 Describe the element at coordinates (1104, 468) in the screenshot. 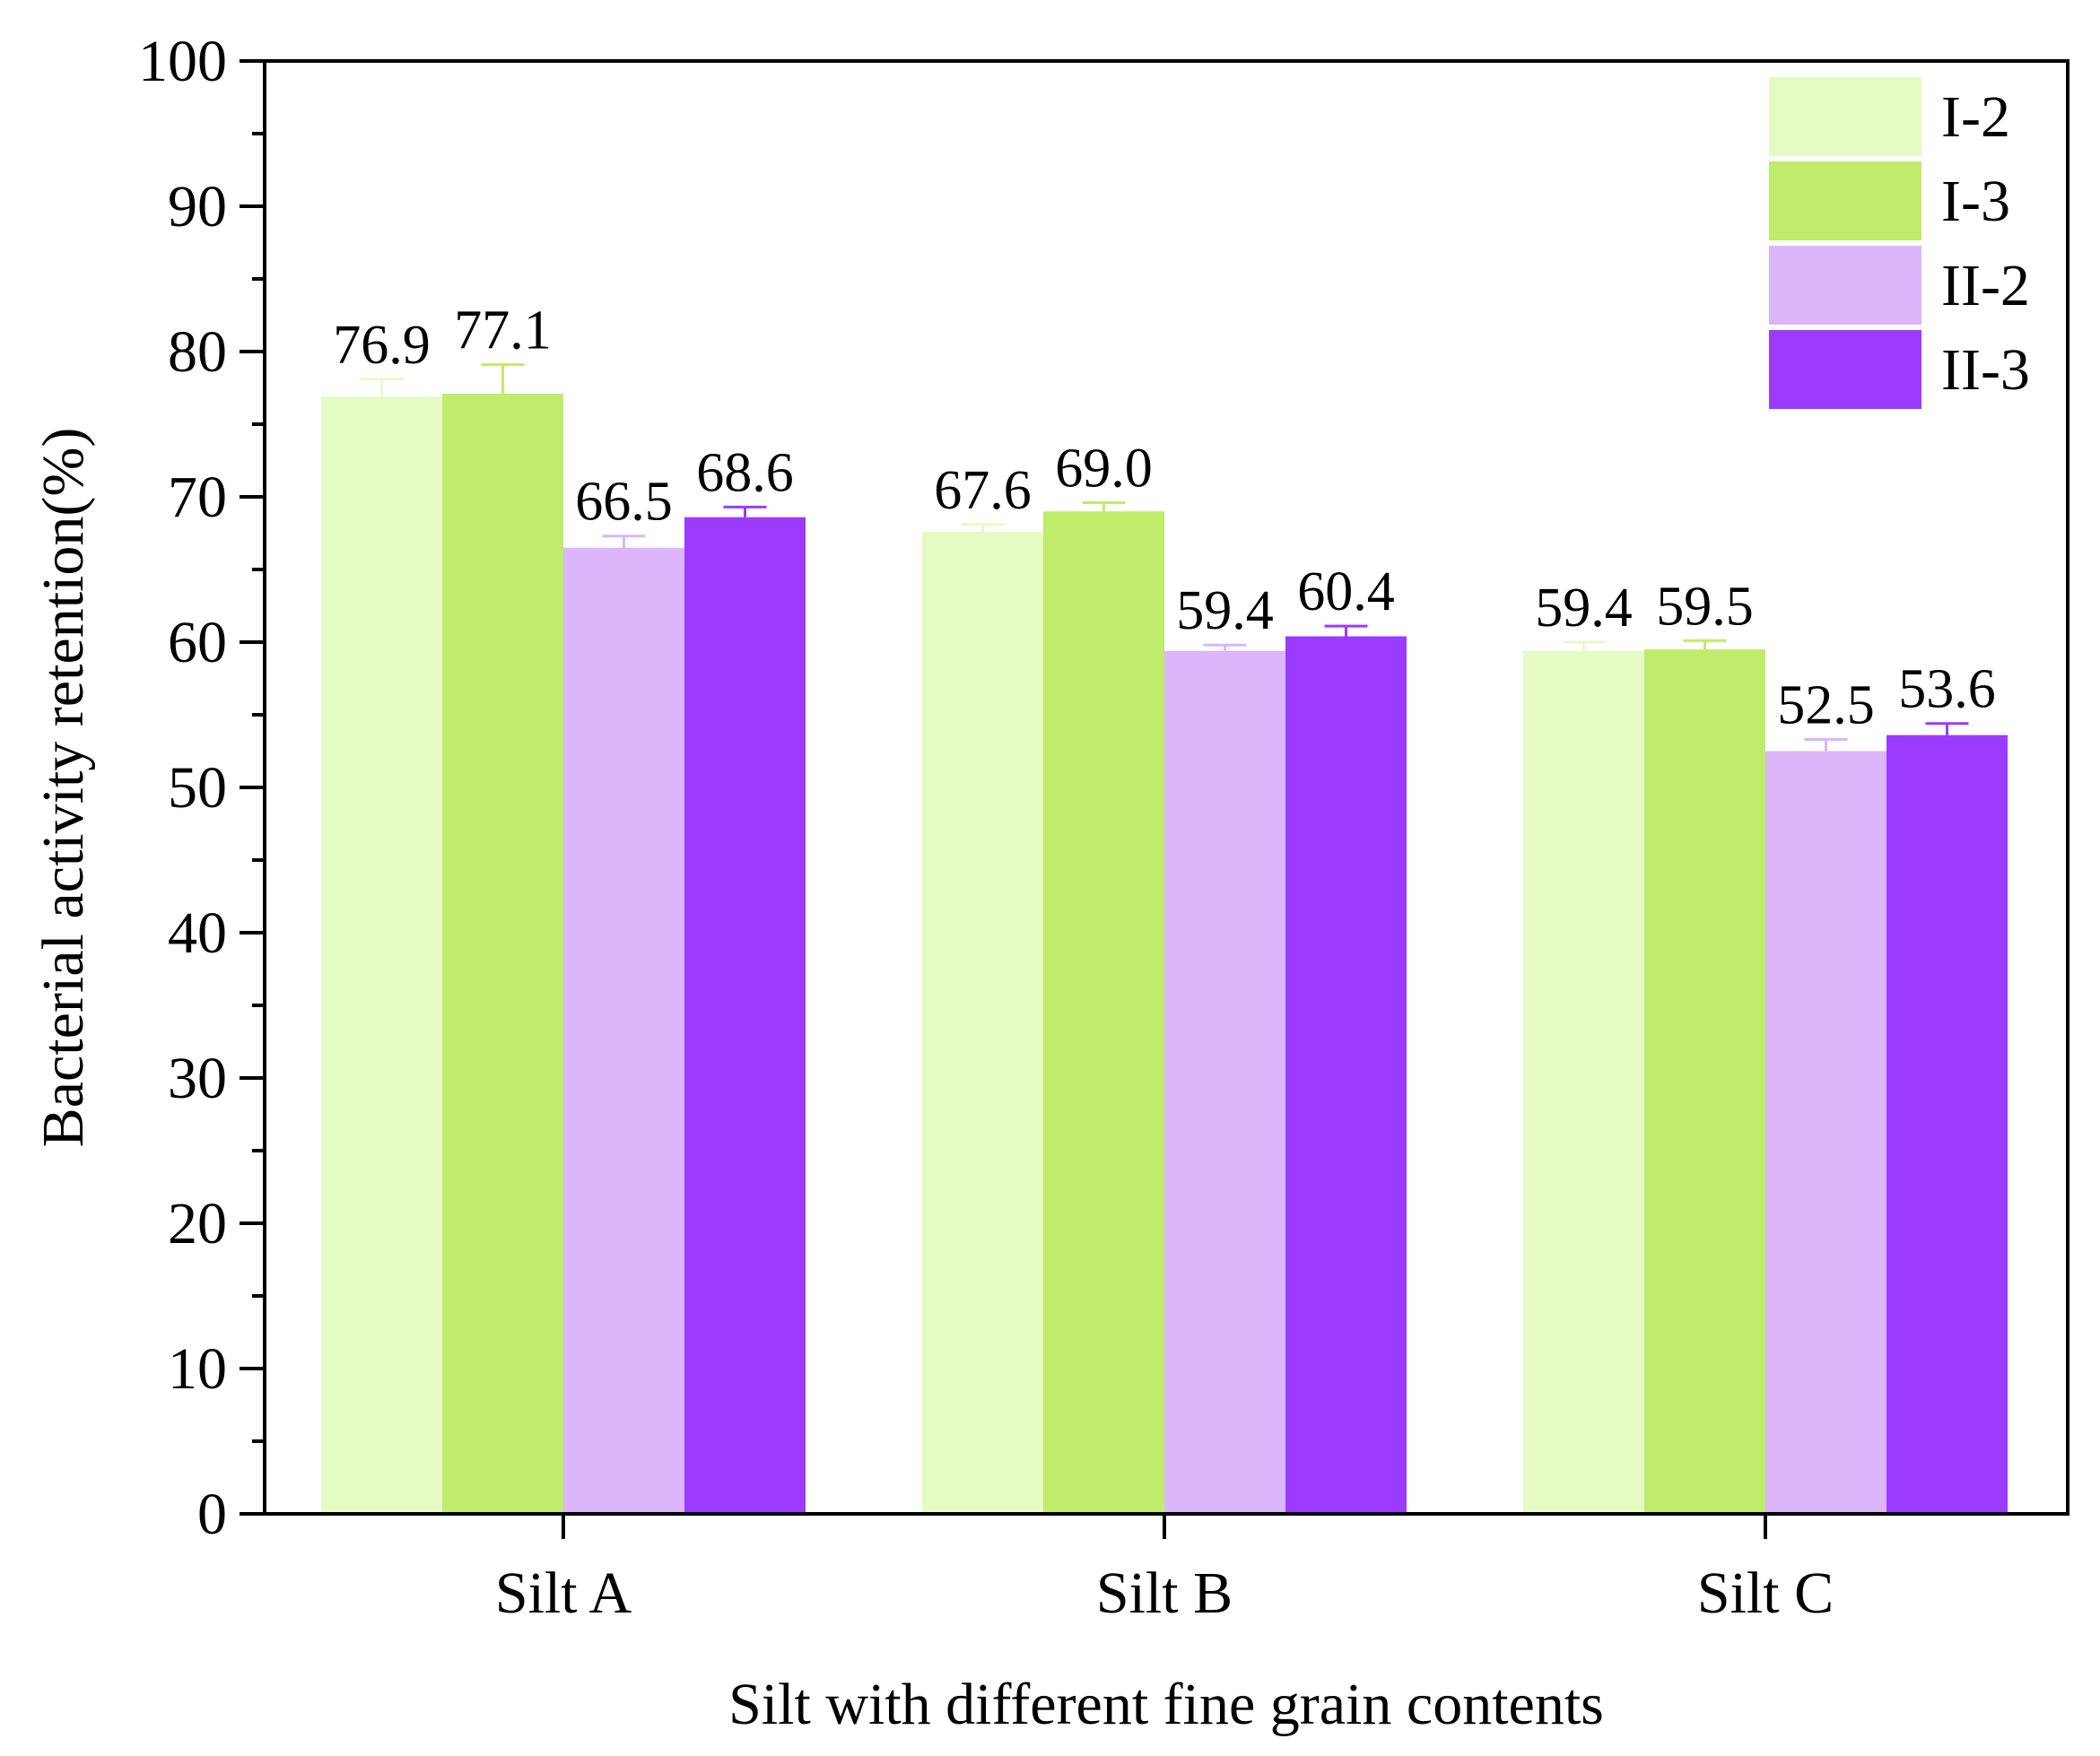

I see `data-label: 69.0` at that location.